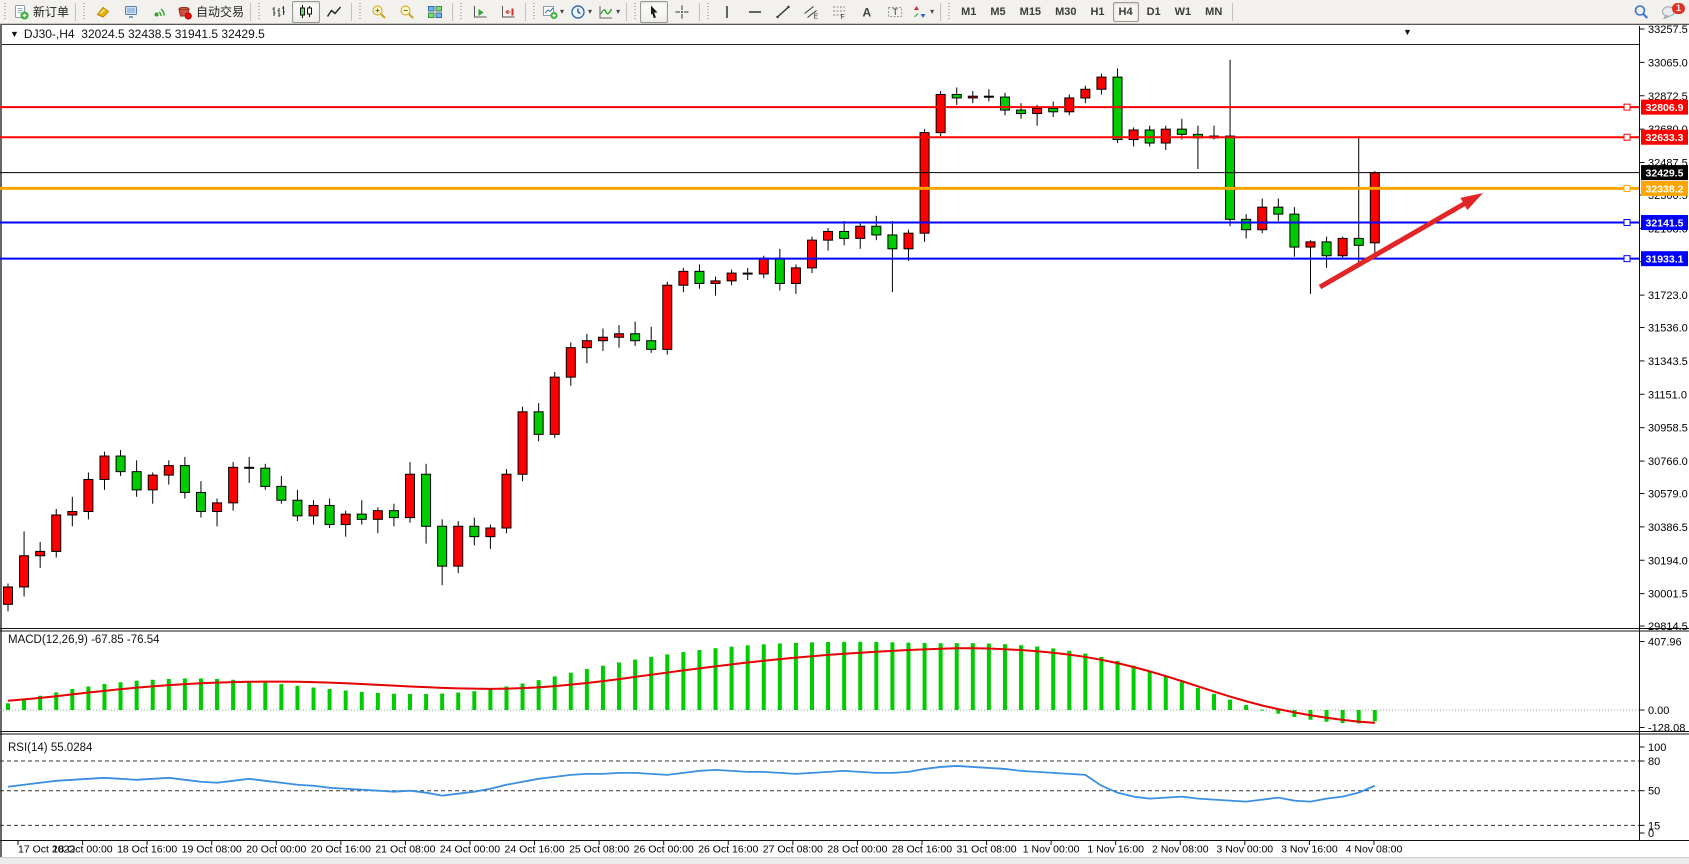 This screenshot has height=864, width=1689. I want to click on new-order-button: 新订单, so click(41, 12).